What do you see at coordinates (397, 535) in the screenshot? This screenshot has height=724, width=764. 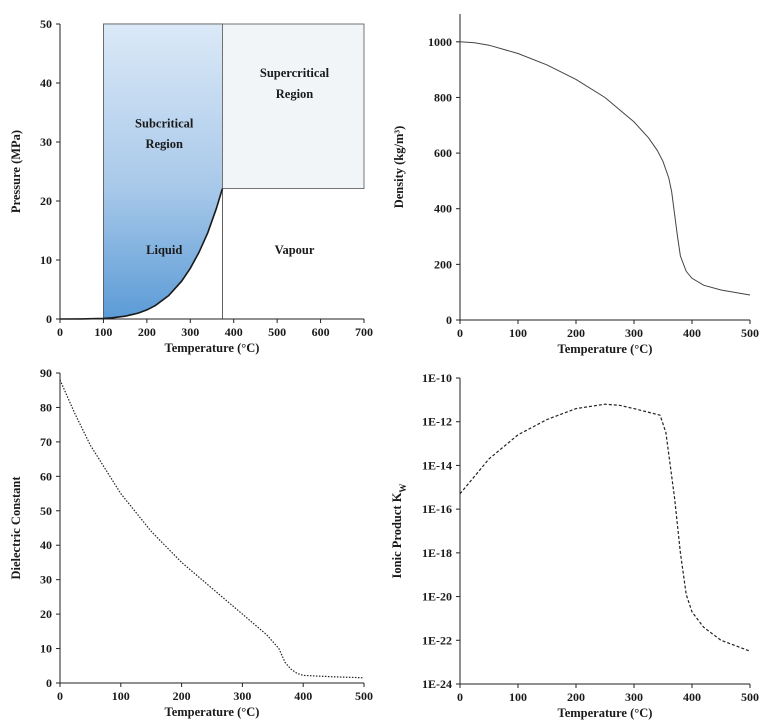 I see `y-axis-label-main: Ionic Product K` at bounding box center [397, 535].